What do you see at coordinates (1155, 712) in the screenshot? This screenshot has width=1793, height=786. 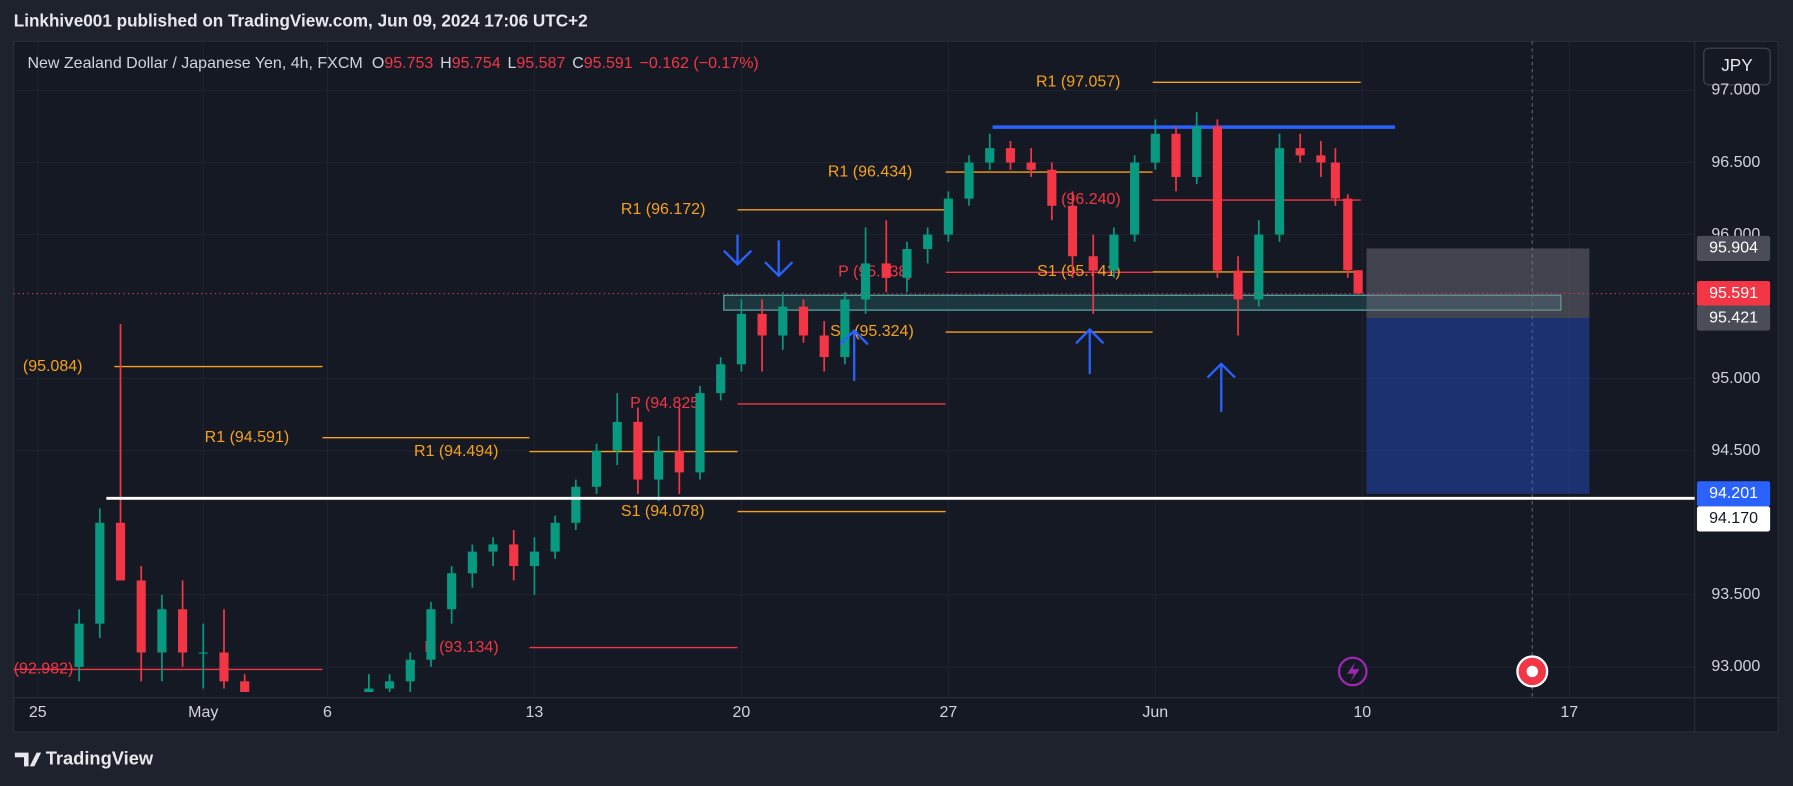 I see `x-tick-label: Jun` at bounding box center [1155, 712].